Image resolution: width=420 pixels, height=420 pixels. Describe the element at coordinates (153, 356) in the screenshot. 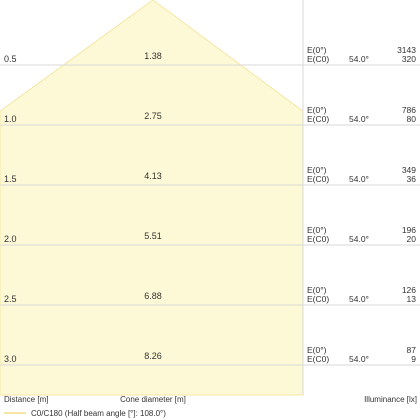

I see `row-cone-diameter: 8.26` at that location.